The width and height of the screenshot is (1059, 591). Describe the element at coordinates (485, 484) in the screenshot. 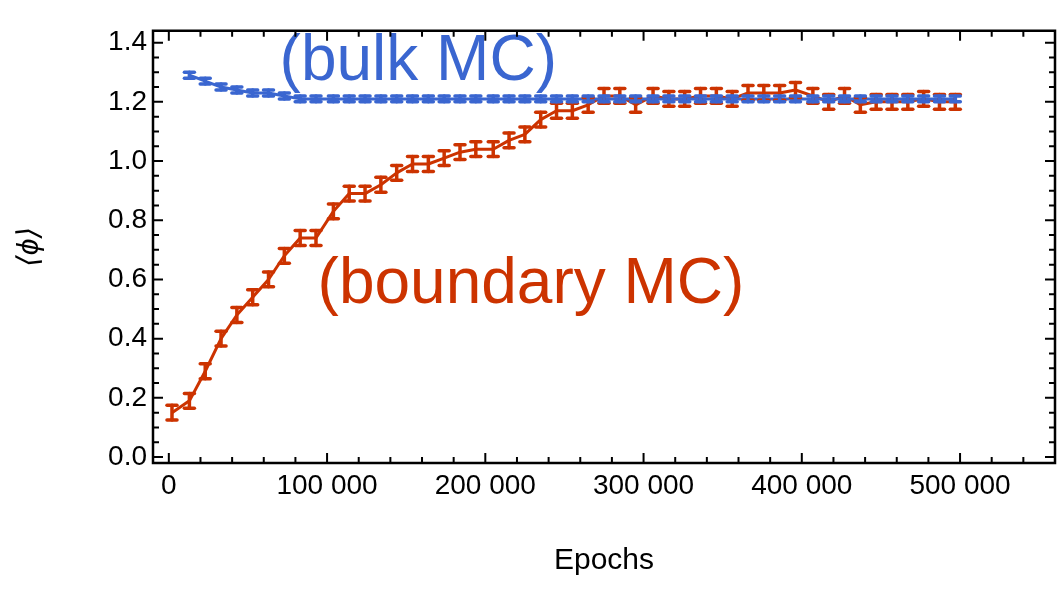

I see `x-tick-label: 200 000` at that location.